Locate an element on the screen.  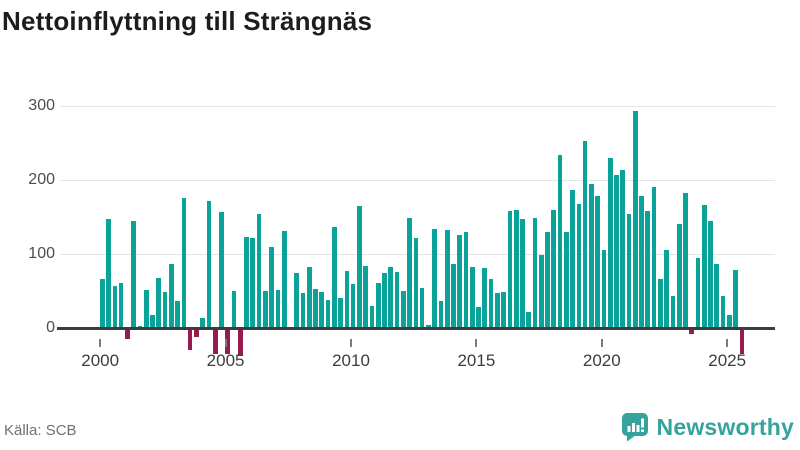
bar-2008-q3 is located at coordinates (315, 308).